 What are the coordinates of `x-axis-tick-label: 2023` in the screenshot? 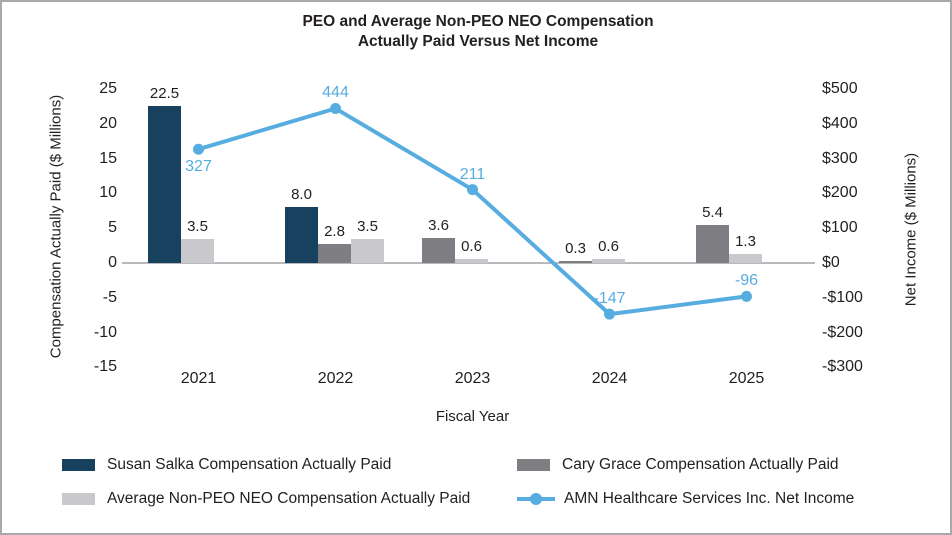 It's located at (472, 378).